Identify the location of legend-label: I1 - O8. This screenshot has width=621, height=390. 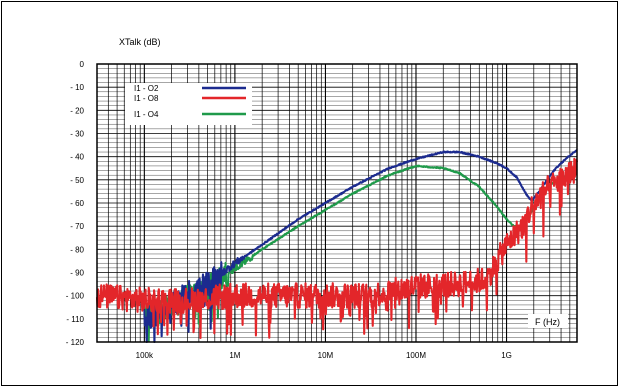
(146, 98).